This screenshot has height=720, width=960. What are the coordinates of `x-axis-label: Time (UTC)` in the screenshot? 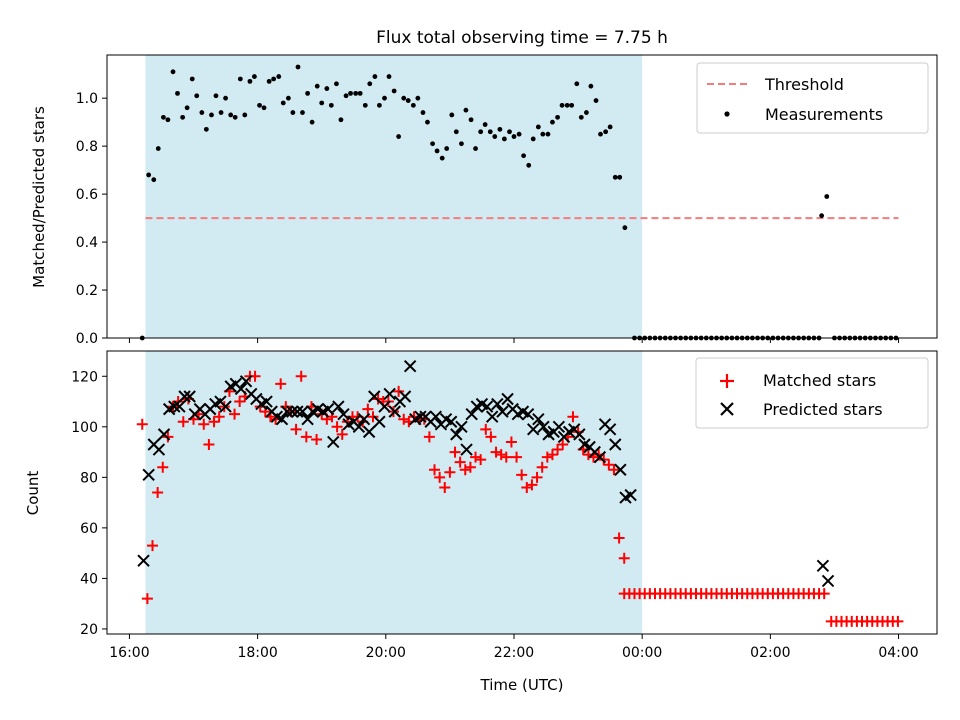 It's located at (522, 685).